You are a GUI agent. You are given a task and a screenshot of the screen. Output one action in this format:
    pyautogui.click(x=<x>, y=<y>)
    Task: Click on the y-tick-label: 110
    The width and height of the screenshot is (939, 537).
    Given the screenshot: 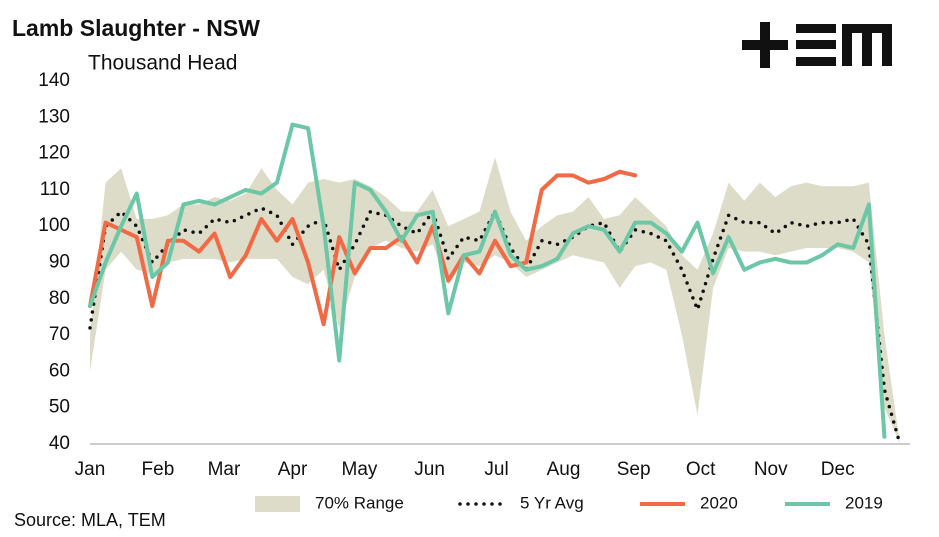 What is the action you would take?
    pyautogui.click(x=55, y=189)
    